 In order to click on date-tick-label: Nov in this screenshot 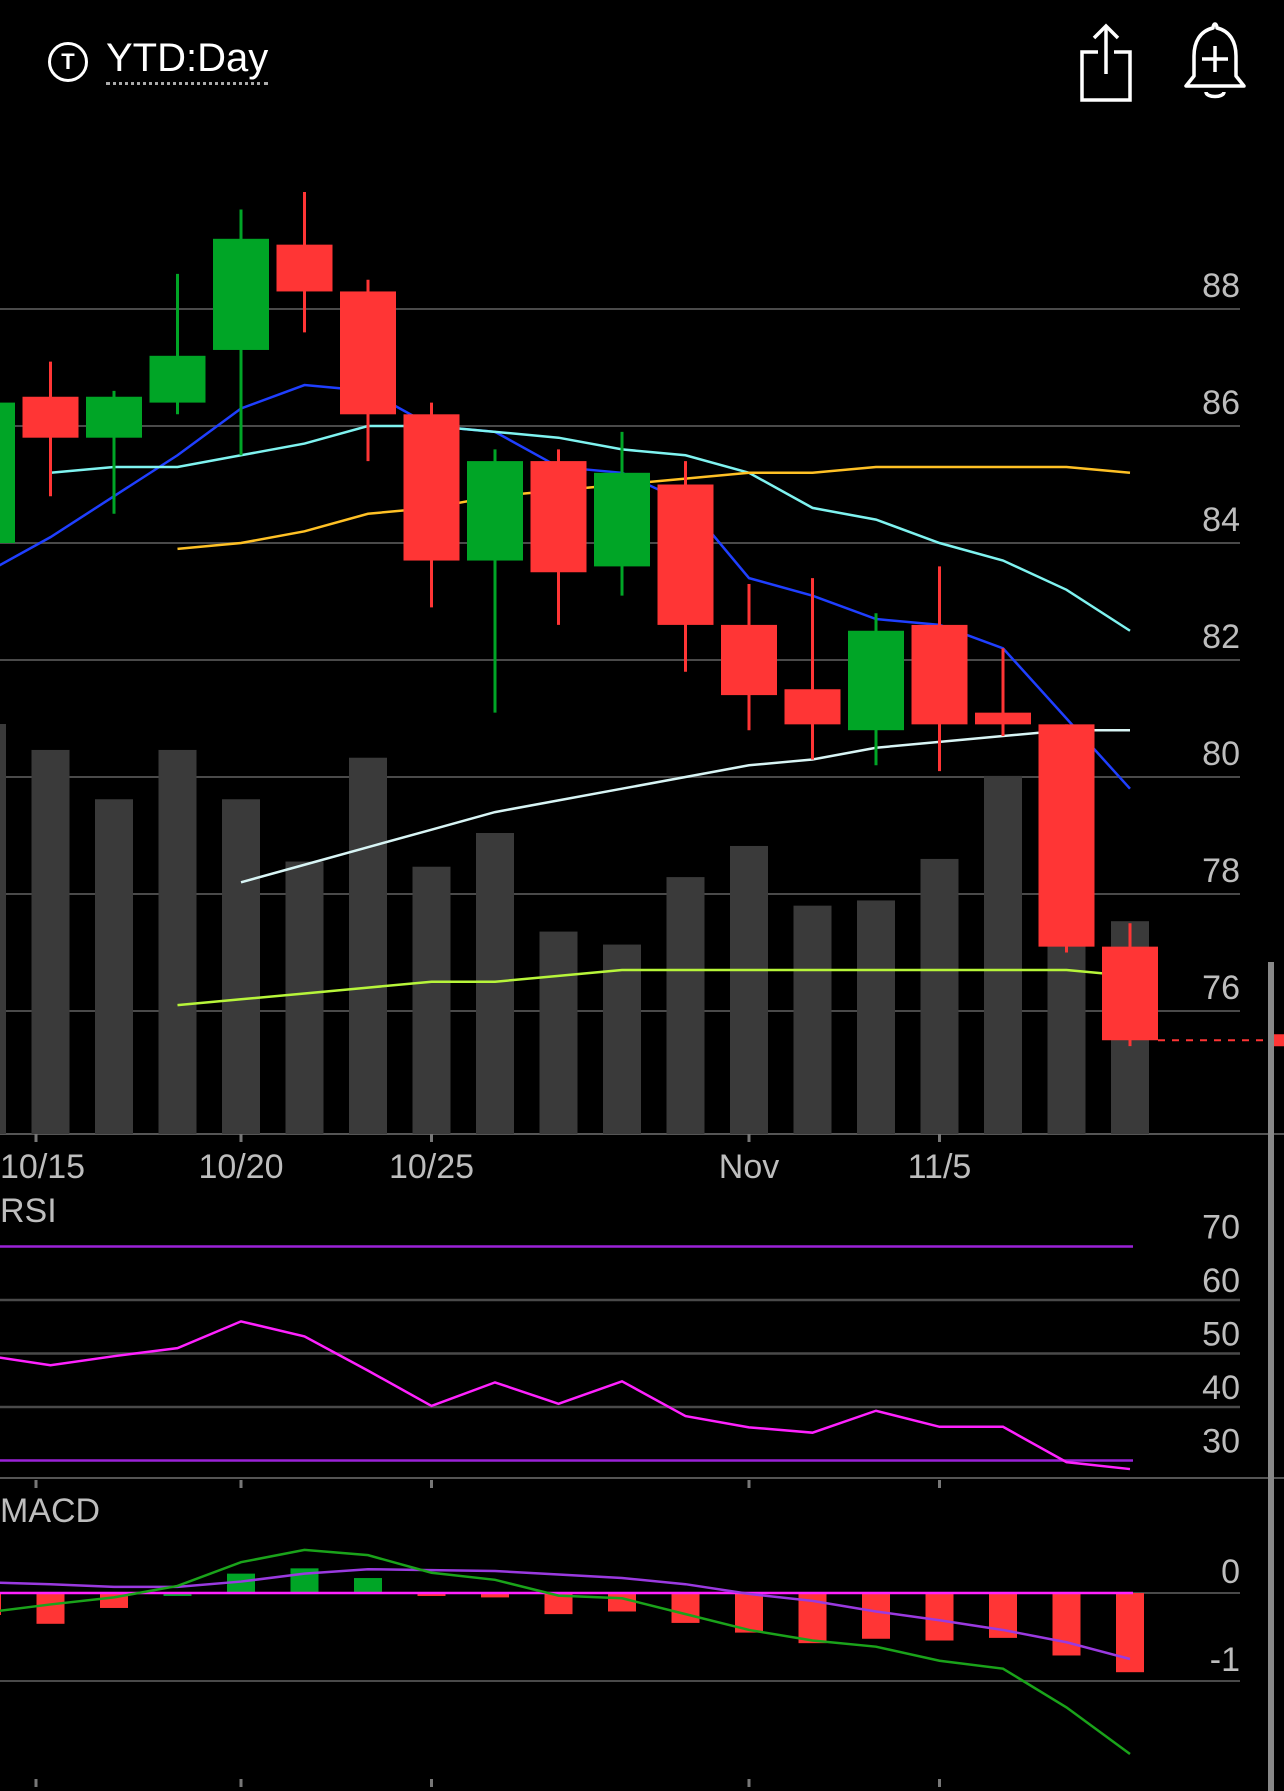, I will do `click(749, 1167)`.